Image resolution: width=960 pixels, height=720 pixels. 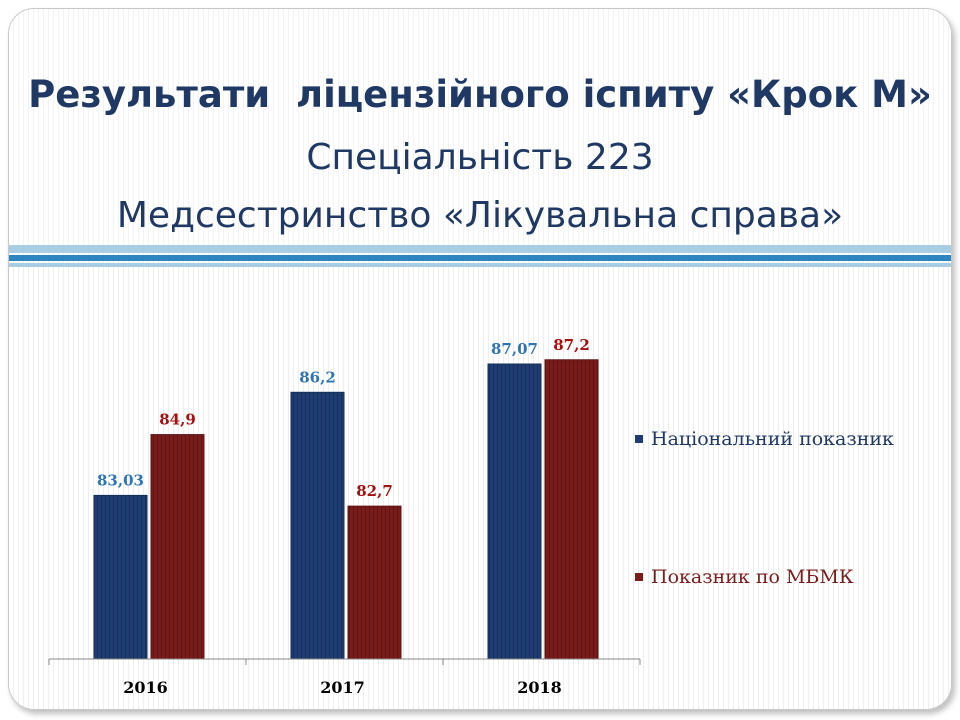 What do you see at coordinates (639, 439) in the screenshot?
I see `legend-swatch-national` at bounding box center [639, 439].